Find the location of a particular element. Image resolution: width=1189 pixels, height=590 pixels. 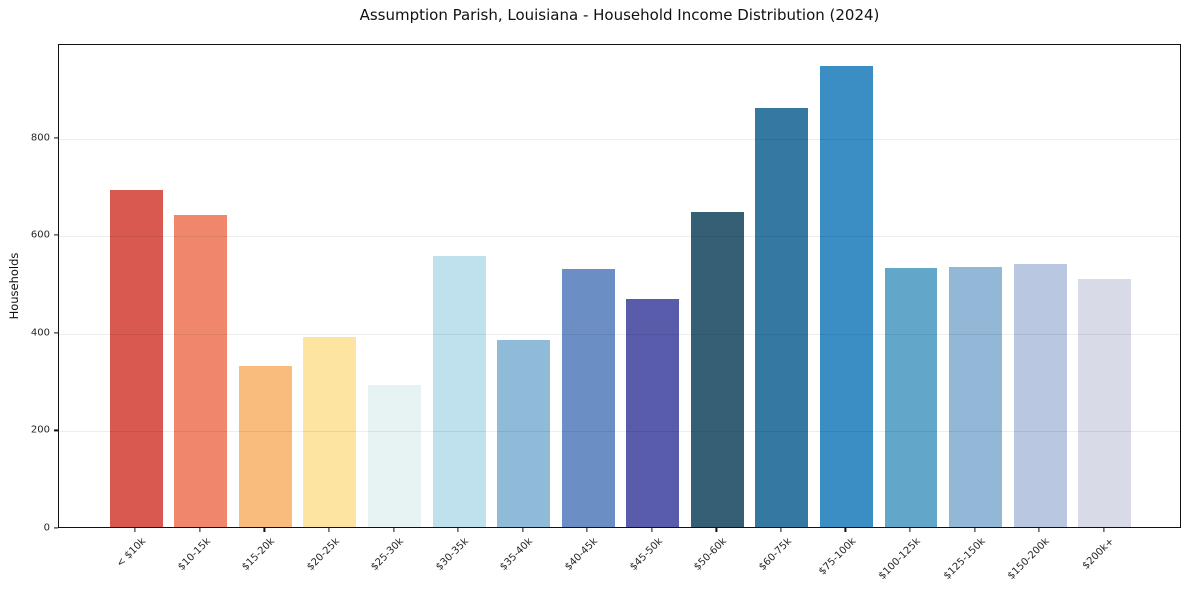

x-tick-label: $100-125k is located at coordinates (899, 559).